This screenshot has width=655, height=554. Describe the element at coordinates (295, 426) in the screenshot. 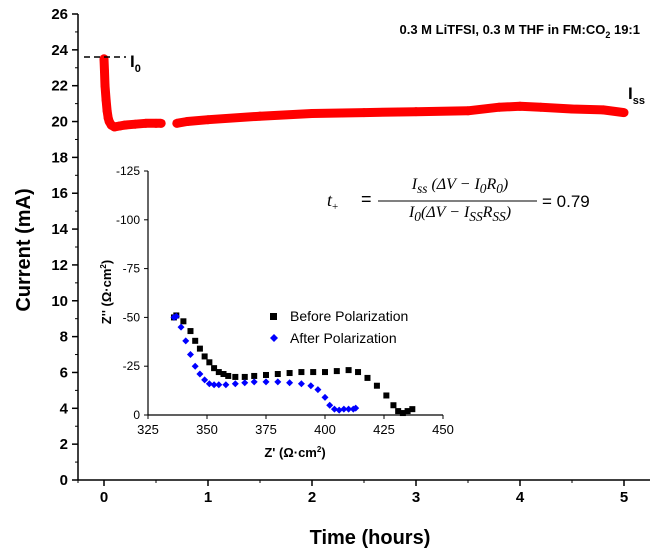

I see `inset-x-ticks: 325 350 375 400 425 450` at that location.